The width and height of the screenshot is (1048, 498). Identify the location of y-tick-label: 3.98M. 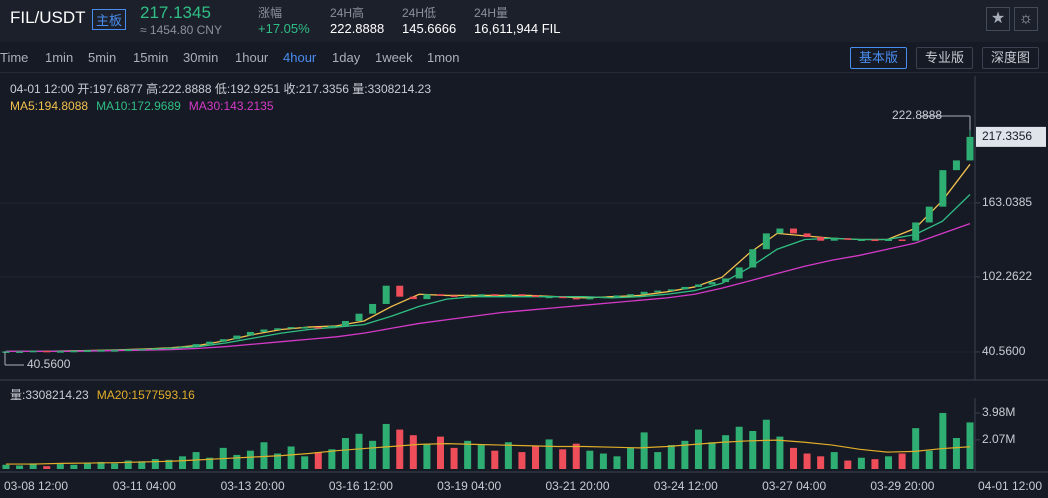
(998, 412).